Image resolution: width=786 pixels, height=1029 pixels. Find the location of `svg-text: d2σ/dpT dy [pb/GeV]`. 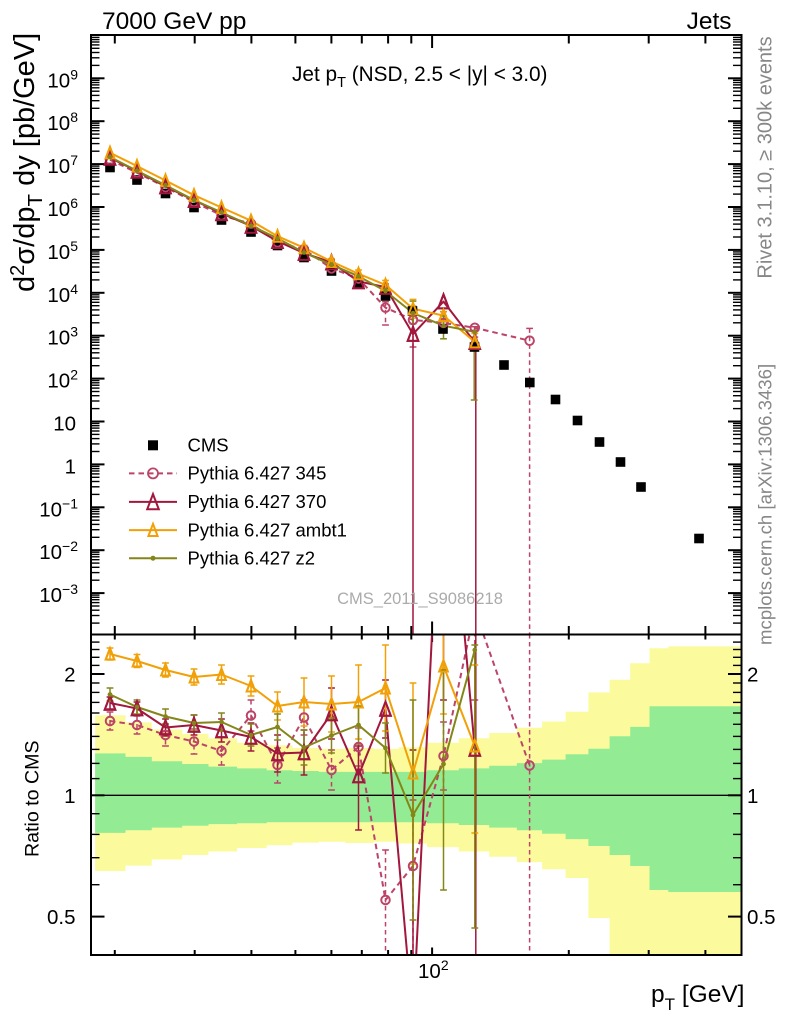

svg-text: d2σ/dpT dy [pb/GeV] is located at coordinates (27, 162).